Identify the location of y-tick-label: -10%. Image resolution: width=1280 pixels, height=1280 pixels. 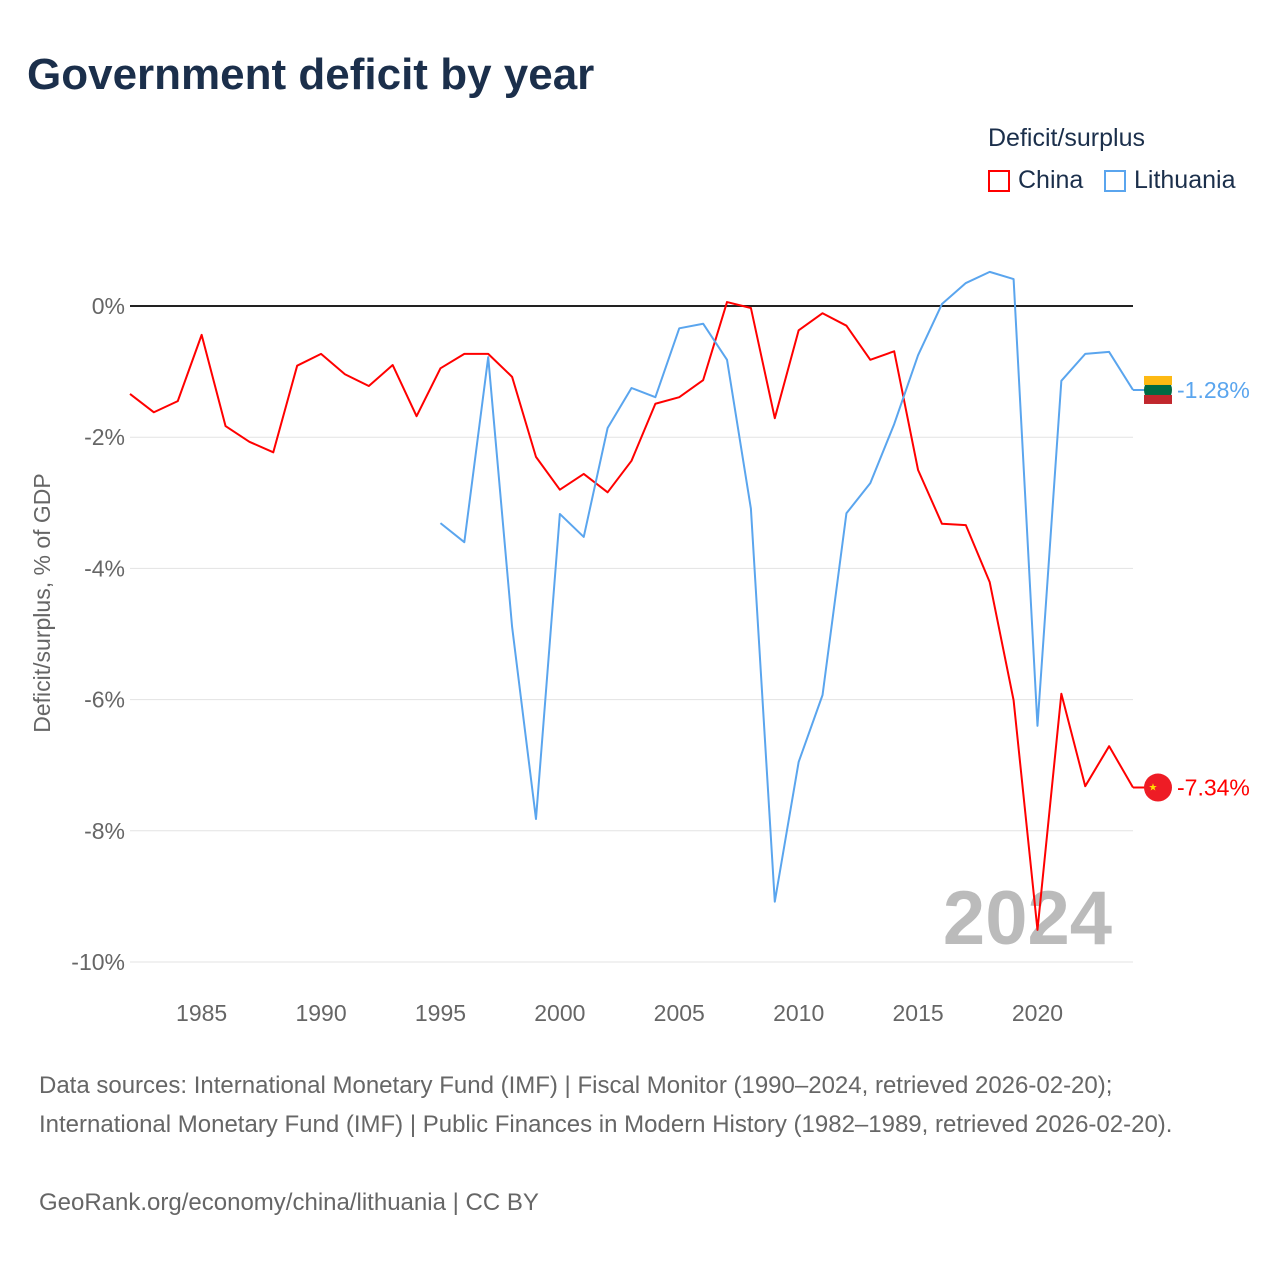
(98, 962).